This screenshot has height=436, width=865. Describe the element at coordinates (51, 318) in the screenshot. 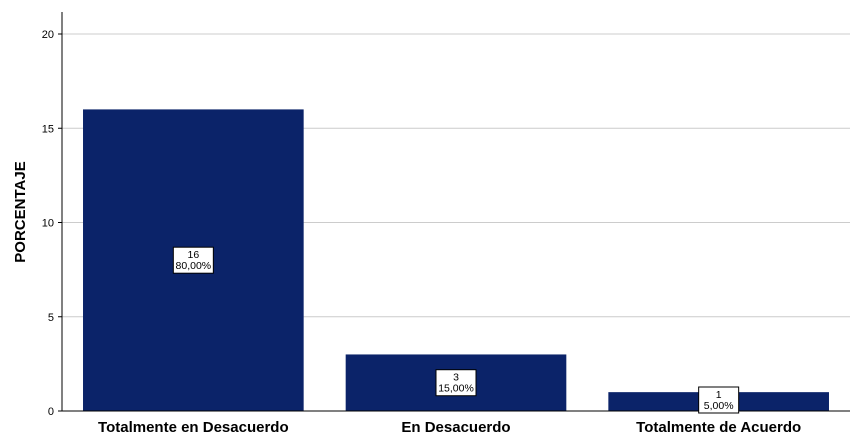

I see `y-tick-label-5: 5` at that location.